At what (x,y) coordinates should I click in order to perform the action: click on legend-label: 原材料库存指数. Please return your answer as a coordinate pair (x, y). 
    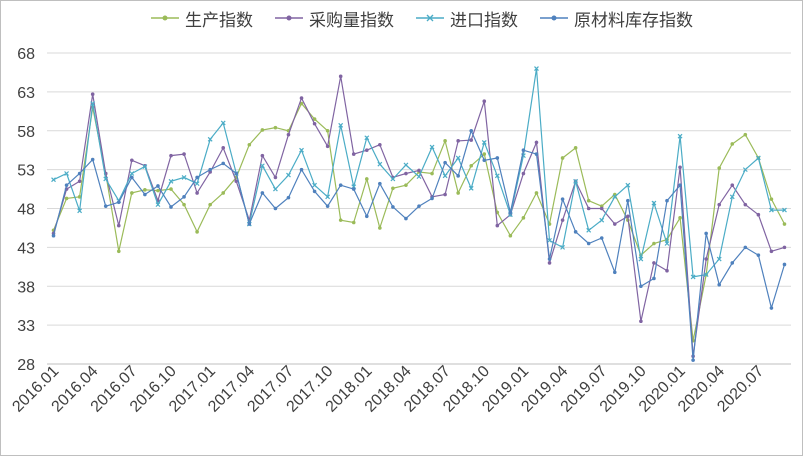
    Looking at the image, I should click on (633, 20).